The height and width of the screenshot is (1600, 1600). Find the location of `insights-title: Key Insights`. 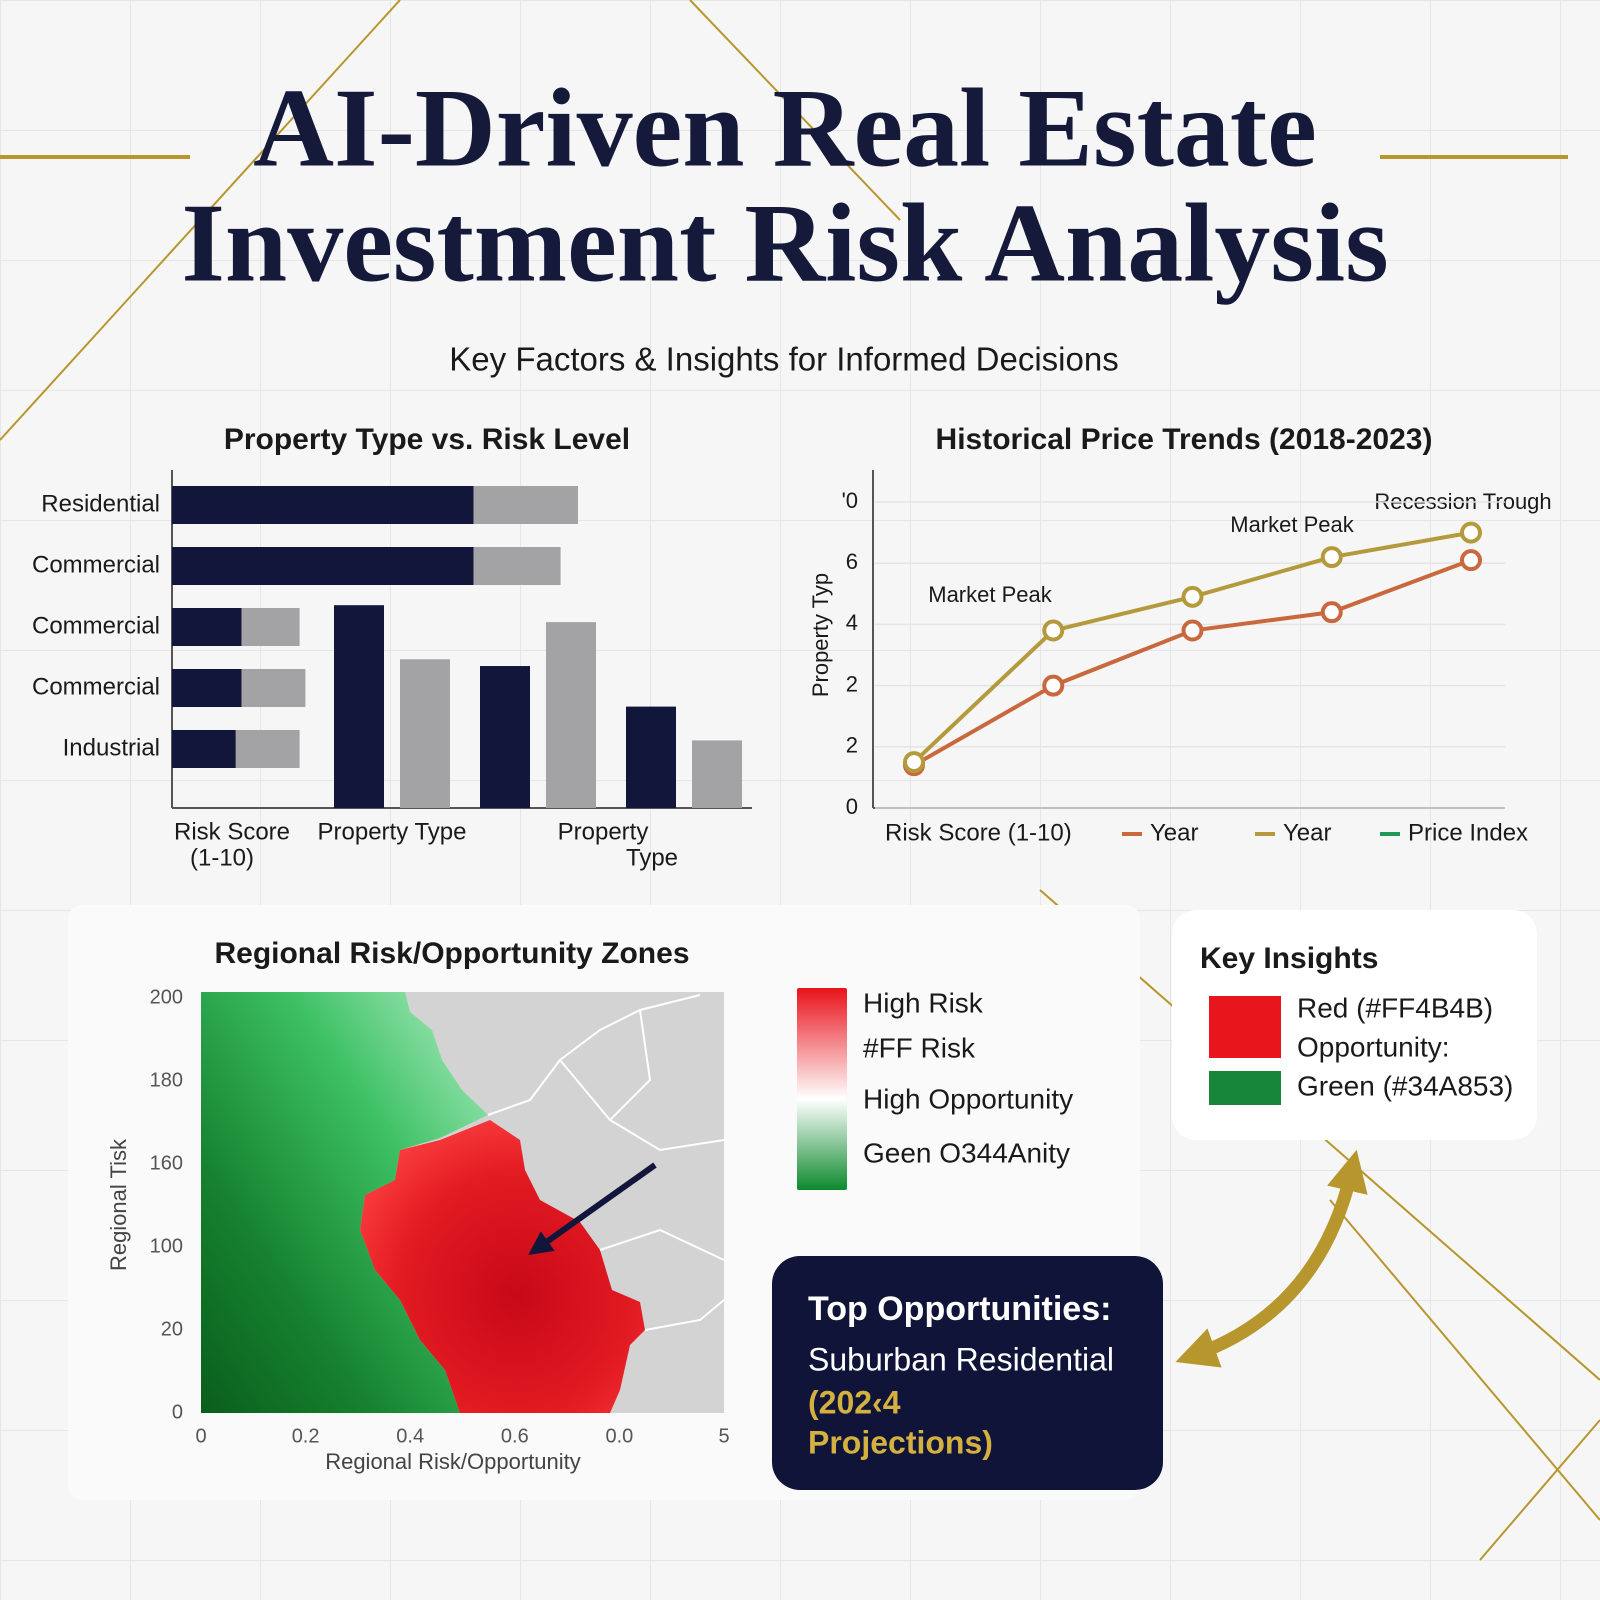

insights-title: Key Insights is located at coordinates (1289, 958).